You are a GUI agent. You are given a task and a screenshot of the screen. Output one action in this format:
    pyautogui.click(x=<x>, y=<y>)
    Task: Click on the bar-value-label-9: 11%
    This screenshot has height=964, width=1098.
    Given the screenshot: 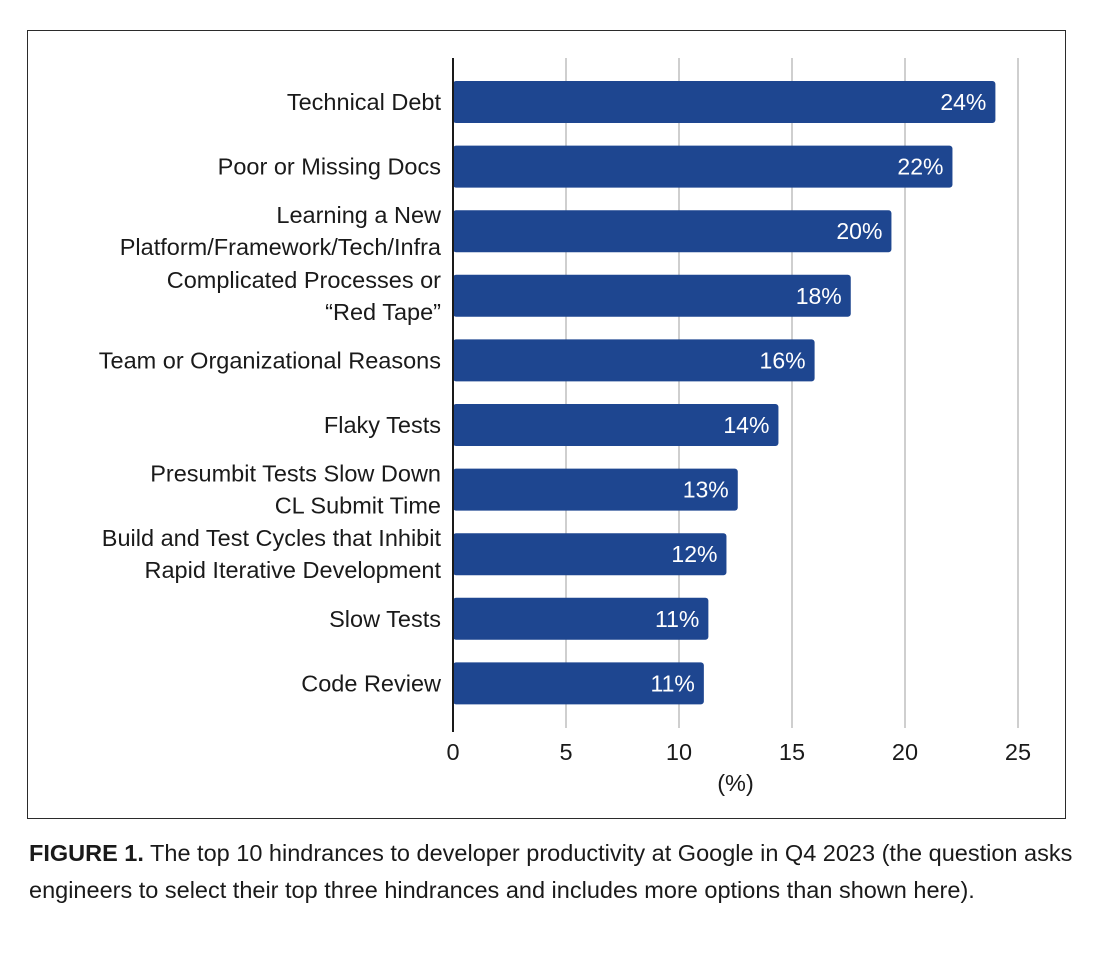 What is the action you would take?
    pyautogui.click(x=677, y=619)
    